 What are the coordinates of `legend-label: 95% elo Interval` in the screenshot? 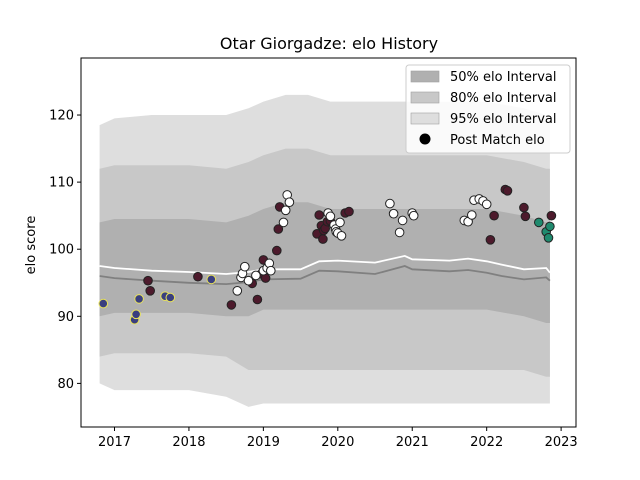 It's located at (503, 119).